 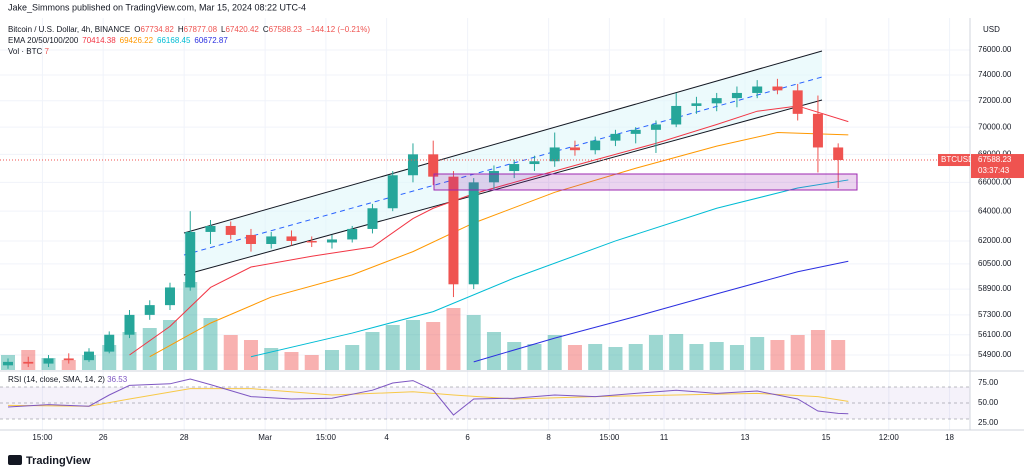 I want to click on ema-value: 70414.38, so click(x=99, y=40).